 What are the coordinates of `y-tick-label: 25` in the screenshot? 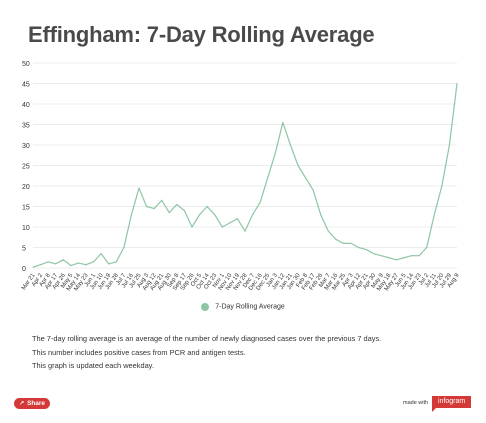 It's located at (26, 167).